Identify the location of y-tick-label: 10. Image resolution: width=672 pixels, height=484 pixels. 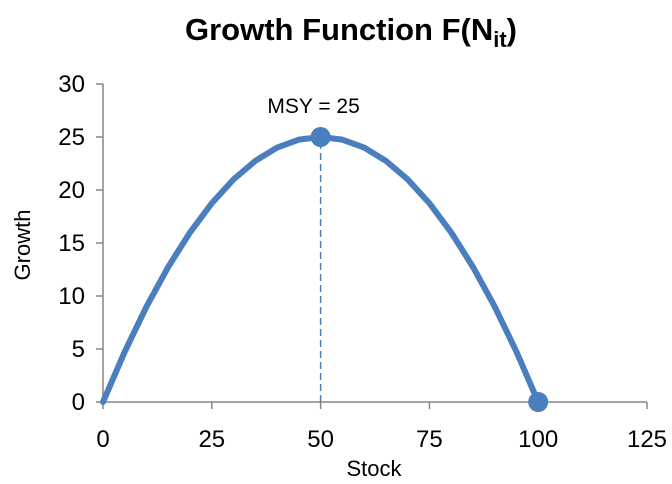
(71, 296).